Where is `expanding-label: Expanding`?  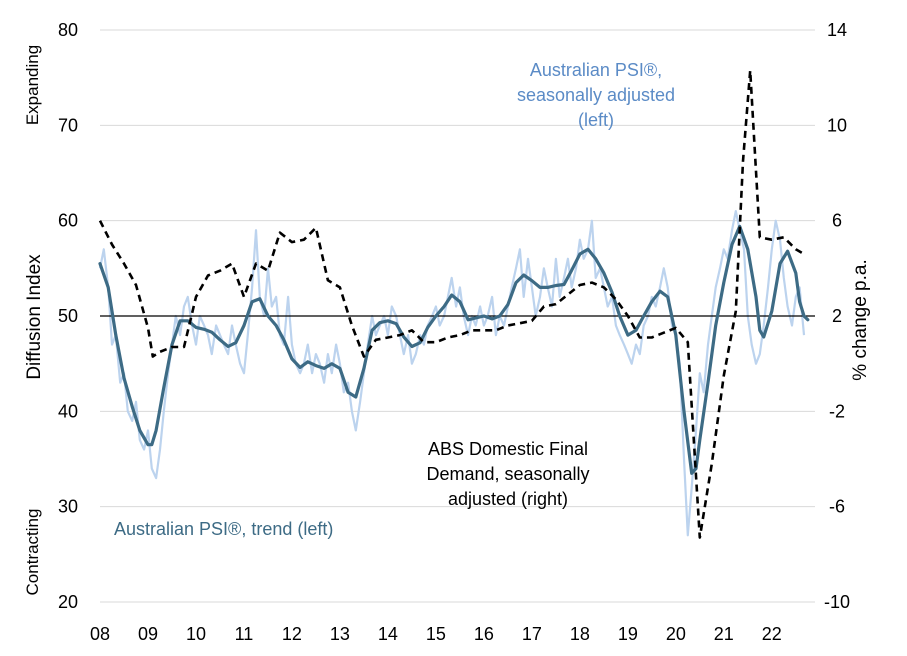 expanding-label: Expanding is located at coordinates (32, 85).